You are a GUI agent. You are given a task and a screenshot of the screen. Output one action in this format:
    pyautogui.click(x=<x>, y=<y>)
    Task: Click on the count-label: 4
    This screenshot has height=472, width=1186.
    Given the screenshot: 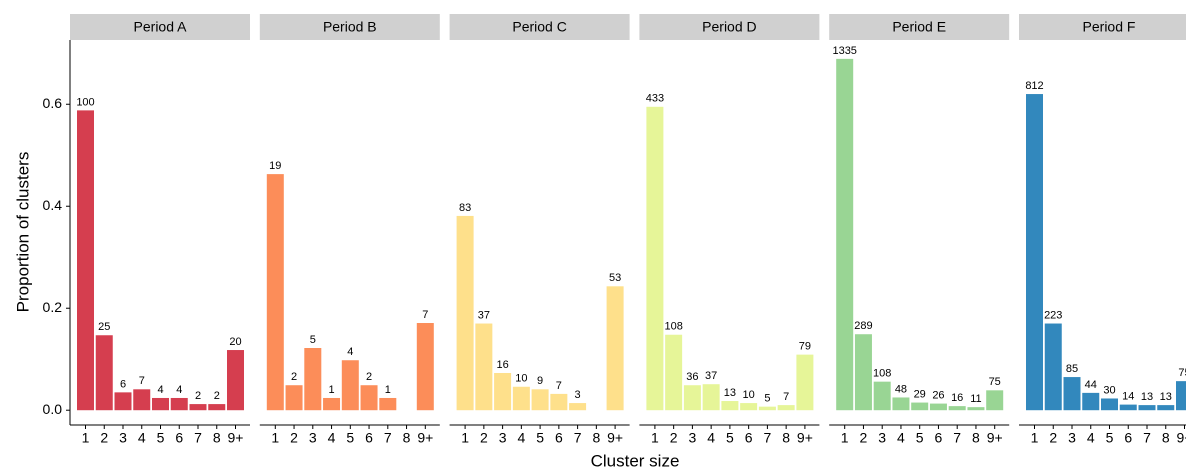 What is the action you would take?
    pyautogui.click(x=160, y=390)
    